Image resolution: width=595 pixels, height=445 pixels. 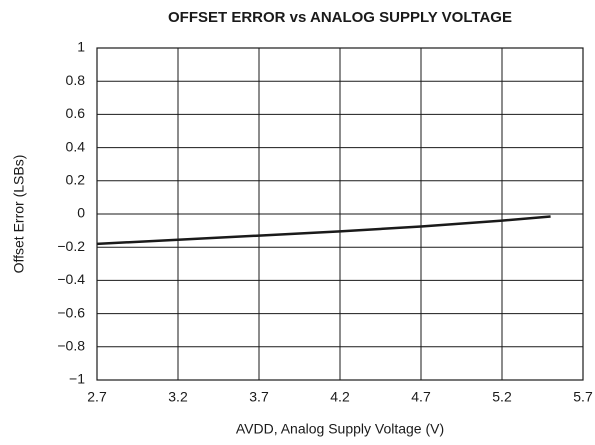 I want to click on x-tick-label: 3.7, so click(x=259, y=397).